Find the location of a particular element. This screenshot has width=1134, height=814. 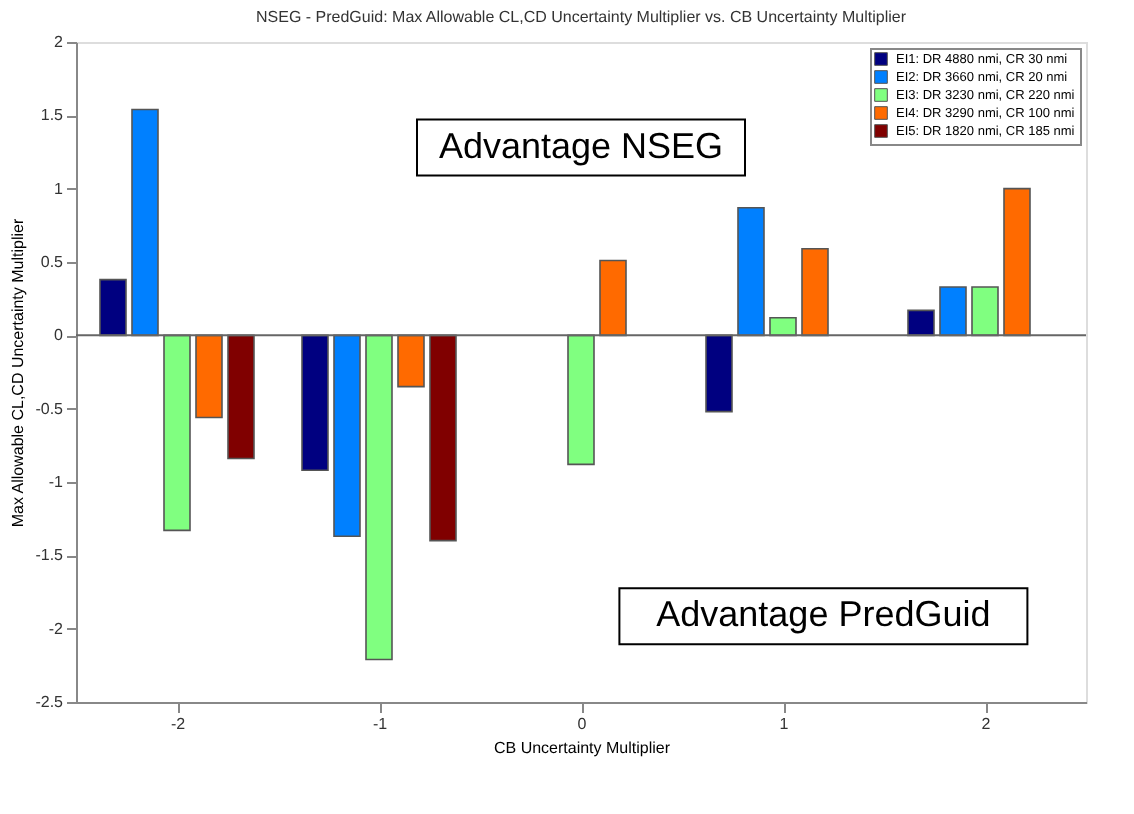

x-tick-label: -1 is located at coordinates (380, 724).